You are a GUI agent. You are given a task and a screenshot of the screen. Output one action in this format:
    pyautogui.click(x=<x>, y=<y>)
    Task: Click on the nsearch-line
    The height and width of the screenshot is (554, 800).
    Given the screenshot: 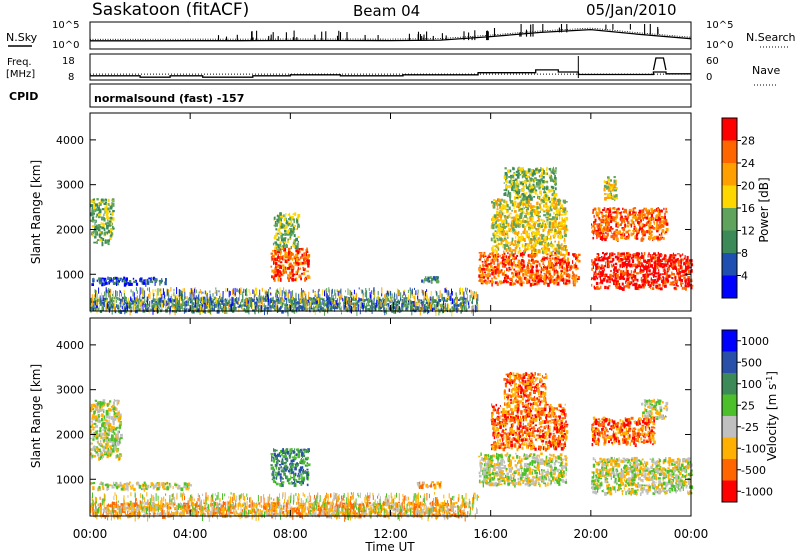 What is the action you would take?
    pyautogui.click(x=391, y=33)
    